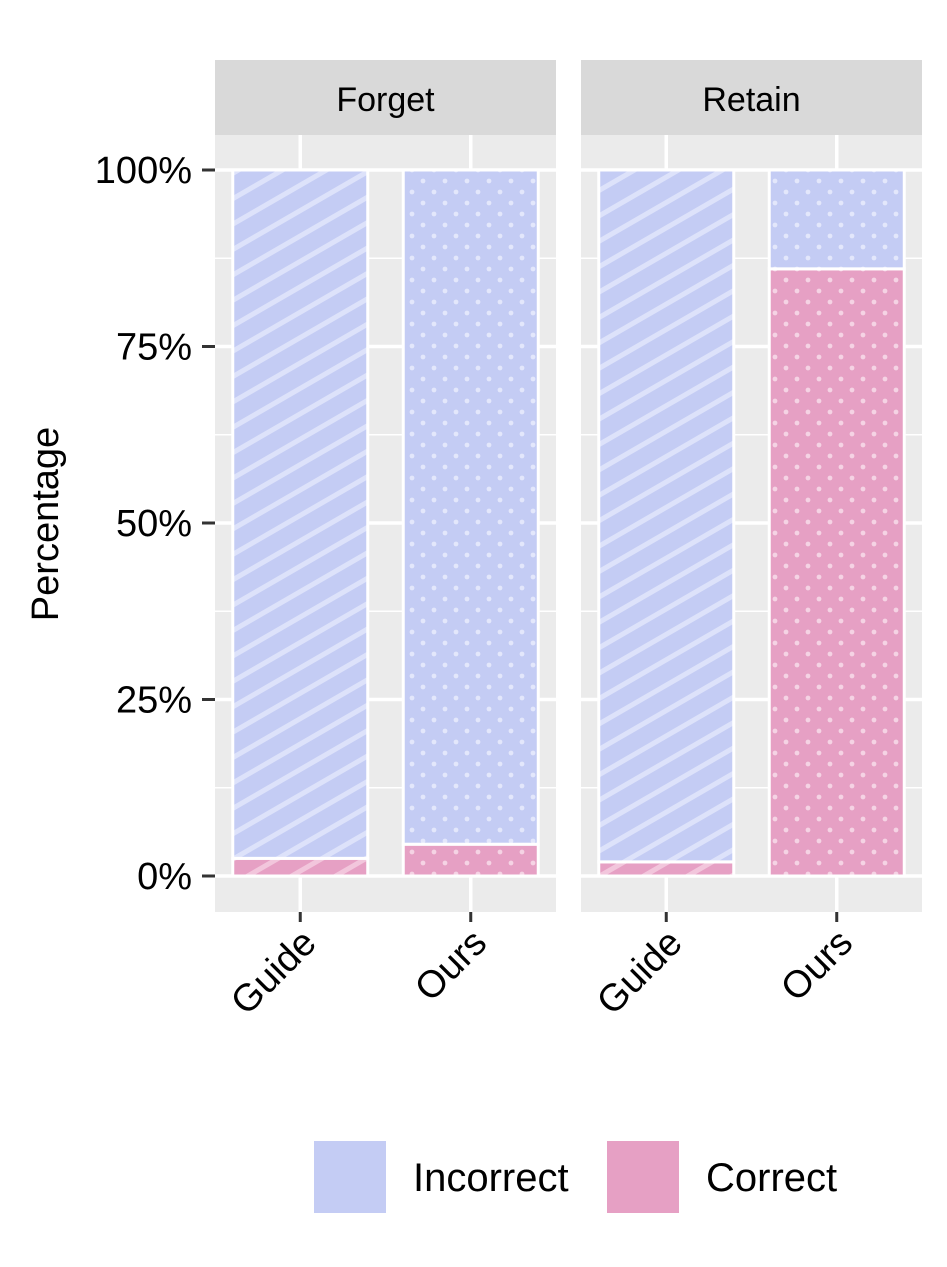 This screenshot has width=947, height=1267. What do you see at coordinates (46, 524) in the screenshot?
I see `y-axis-title: Percentage` at bounding box center [46, 524].